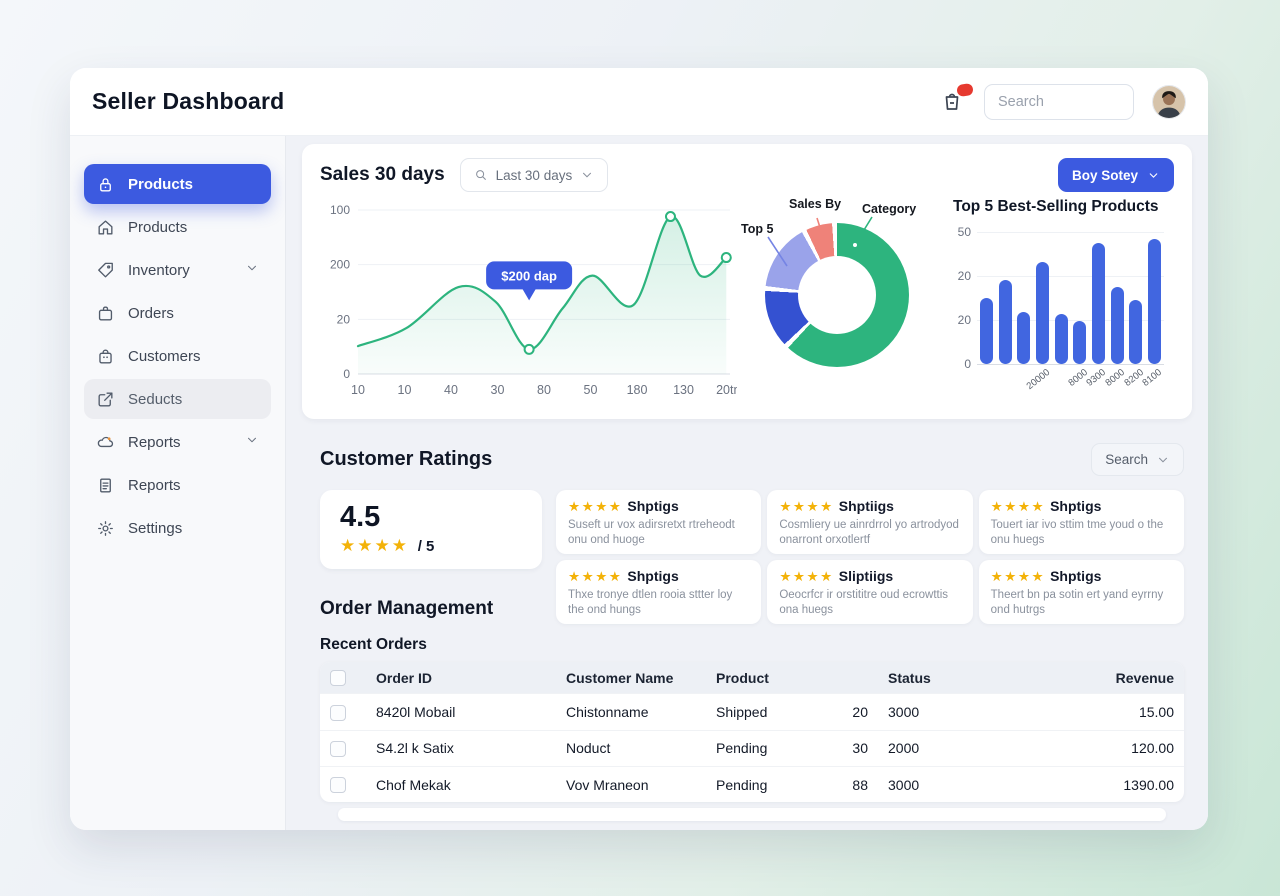 The image size is (1280, 896). Describe the element at coordinates (164, 356) in the screenshot. I see `sidebar-item-label: Customers` at that location.